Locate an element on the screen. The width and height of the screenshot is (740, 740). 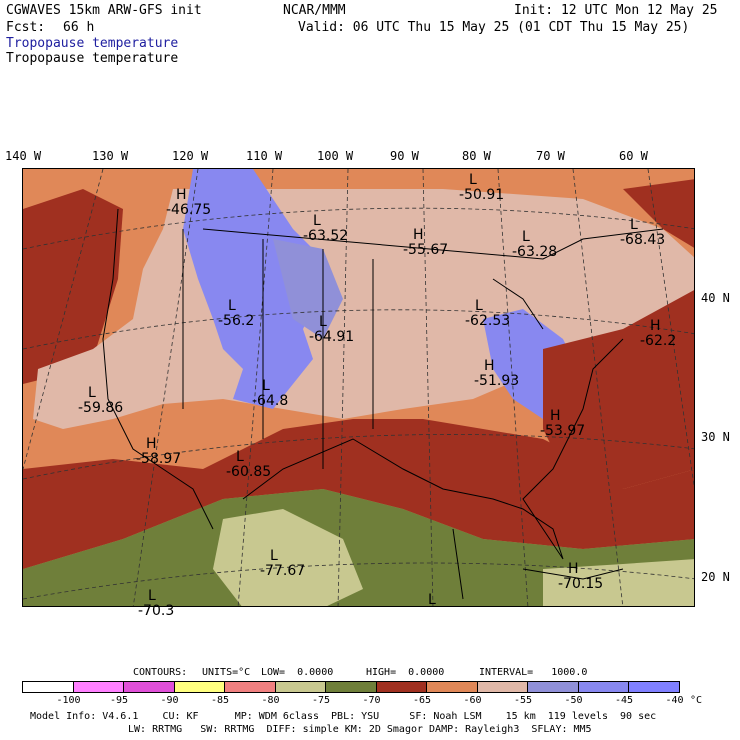
marker-value: -55.67 is located at coordinates (426, 250).